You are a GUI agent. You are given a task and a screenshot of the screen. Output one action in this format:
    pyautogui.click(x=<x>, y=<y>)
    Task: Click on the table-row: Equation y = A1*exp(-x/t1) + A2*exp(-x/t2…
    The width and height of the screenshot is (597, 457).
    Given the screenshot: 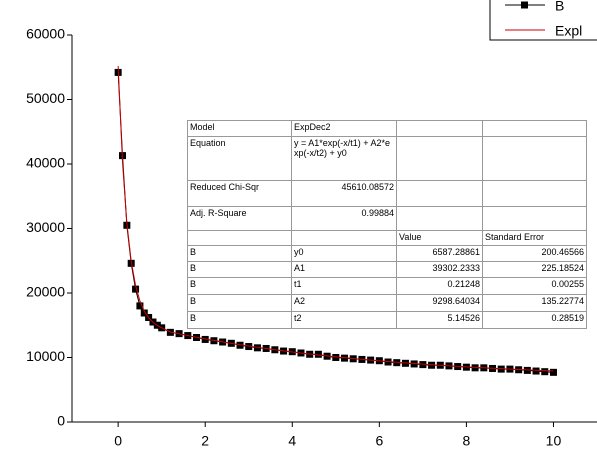 What is the action you would take?
    pyautogui.click(x=387, y=158)
    